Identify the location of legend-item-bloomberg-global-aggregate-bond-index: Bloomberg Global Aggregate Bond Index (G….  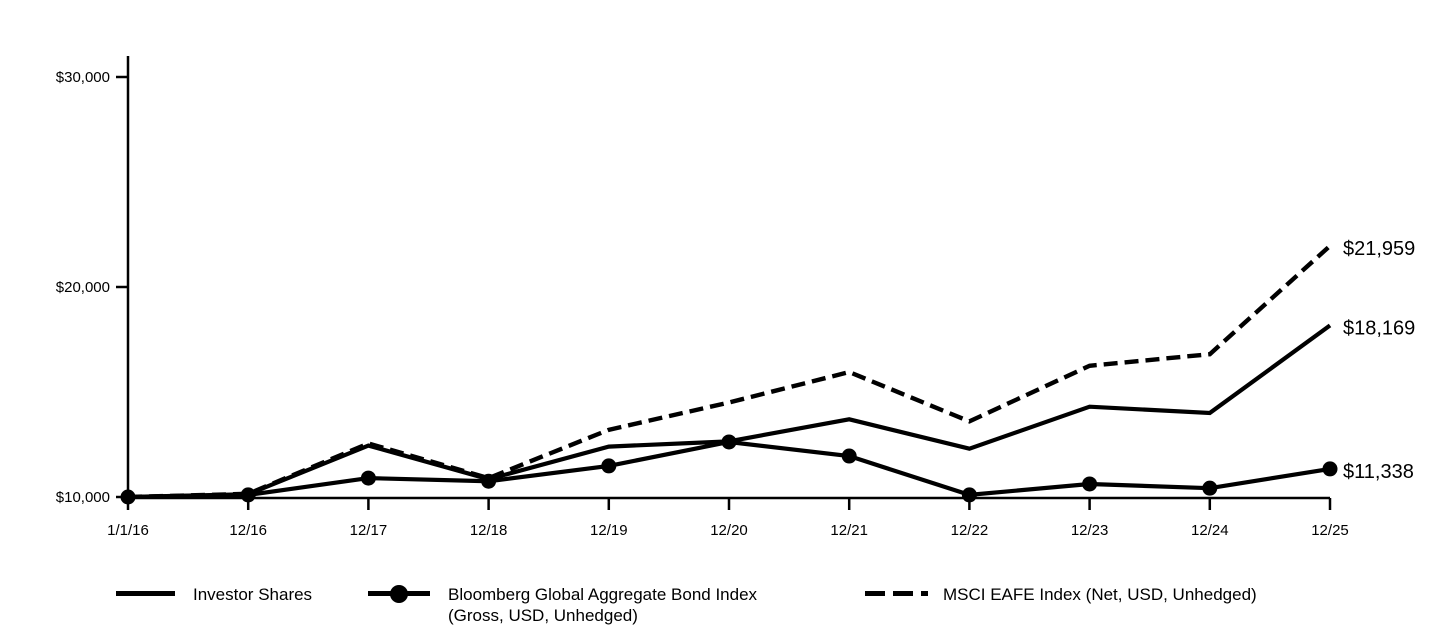
(562, 605).